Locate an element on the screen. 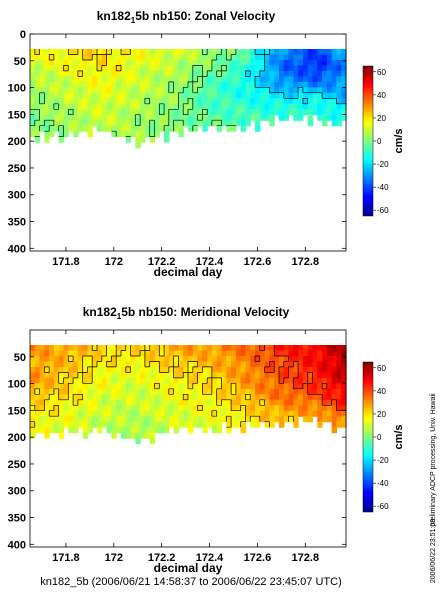 The width and height of the screenshot is (445, 600). timestamp-stamp: 2006/06/22 23:51:08 is located at coordinates (433, 551).